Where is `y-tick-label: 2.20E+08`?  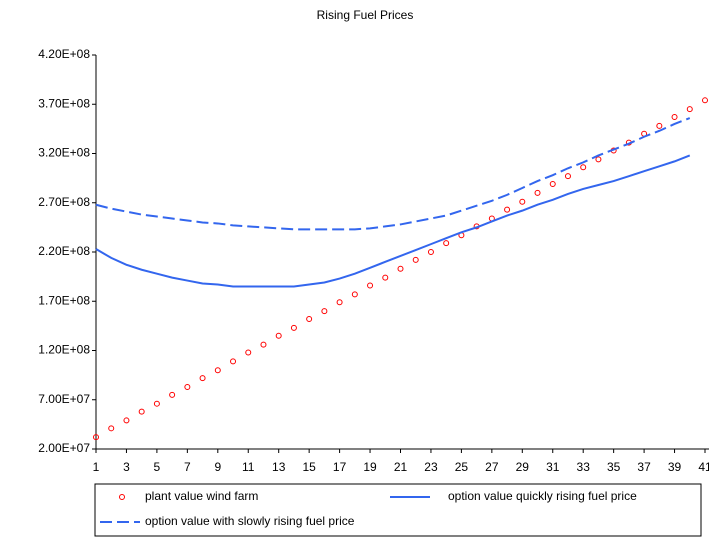
y-tick-label: 2.20E+08 is located at coordinates (64, 251).